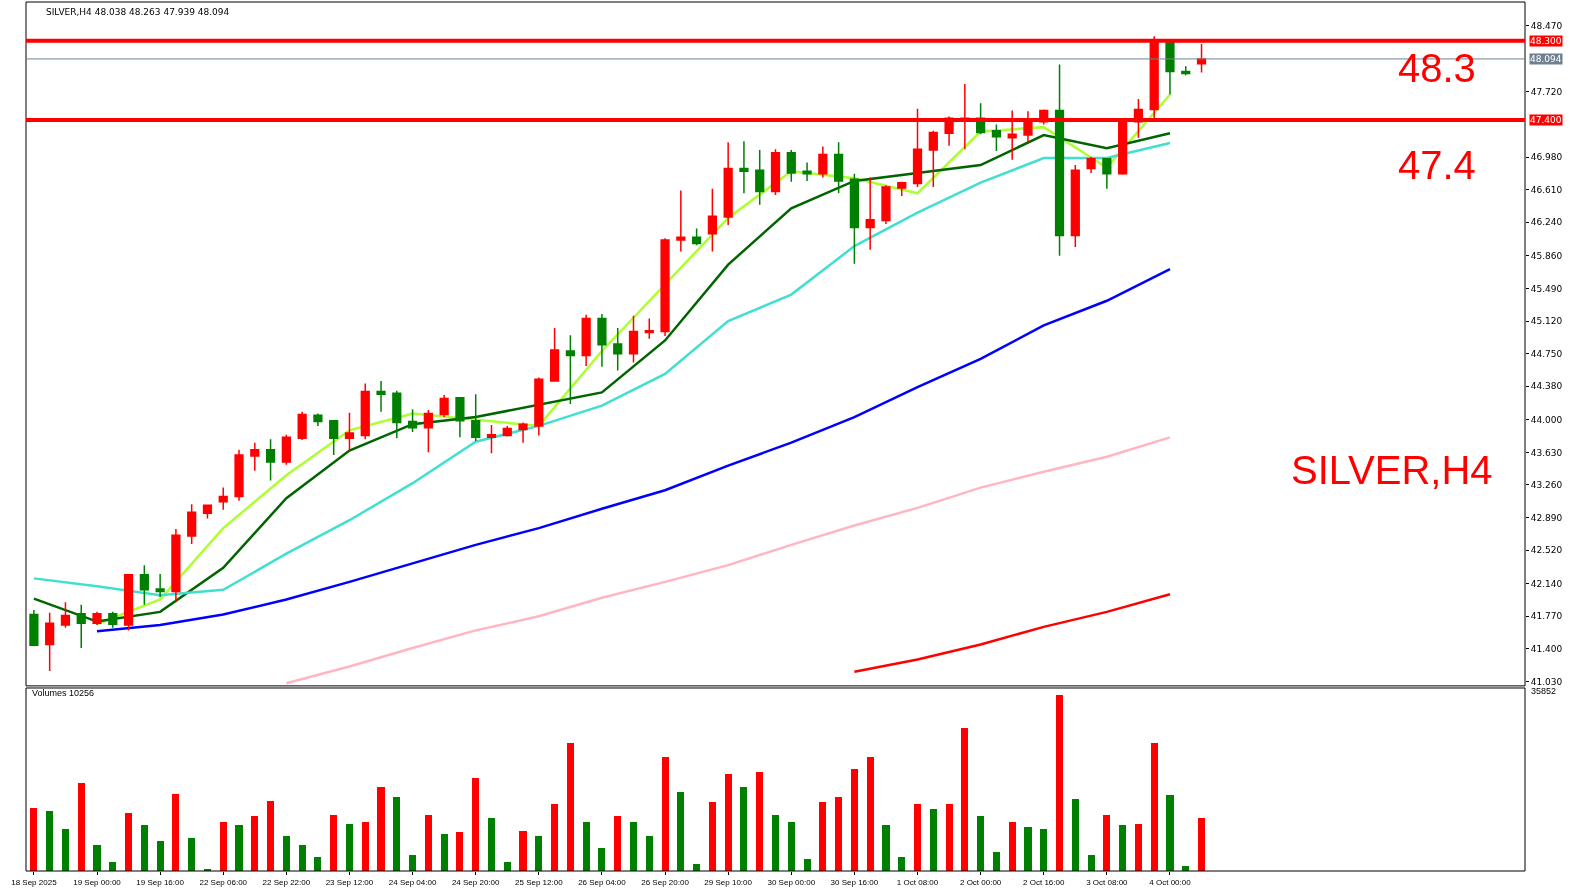 This screenshot has height=891, width=1573. I want to click on x-tick-label: 22 Sep 06:00, so click(223, 882).